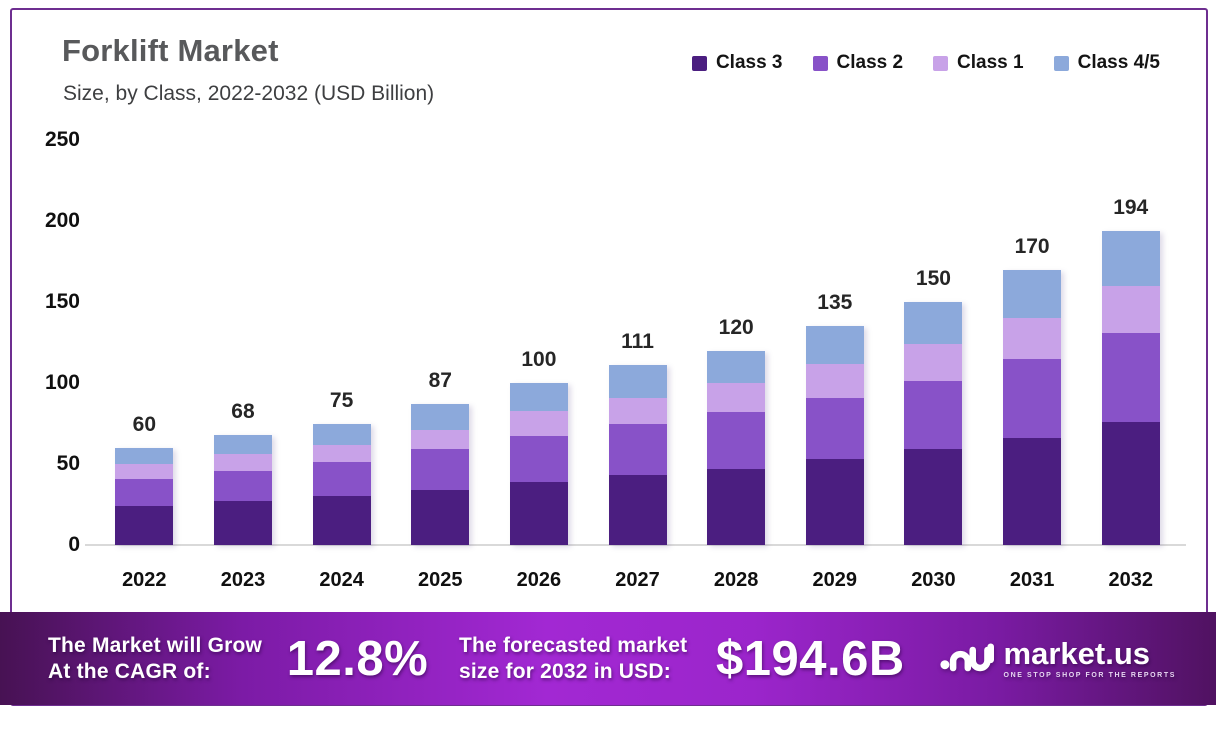 Image resolution: width=1216 pixels, height=732 pixels. I want to click on y-tick-150: 150, so click(62, 301).